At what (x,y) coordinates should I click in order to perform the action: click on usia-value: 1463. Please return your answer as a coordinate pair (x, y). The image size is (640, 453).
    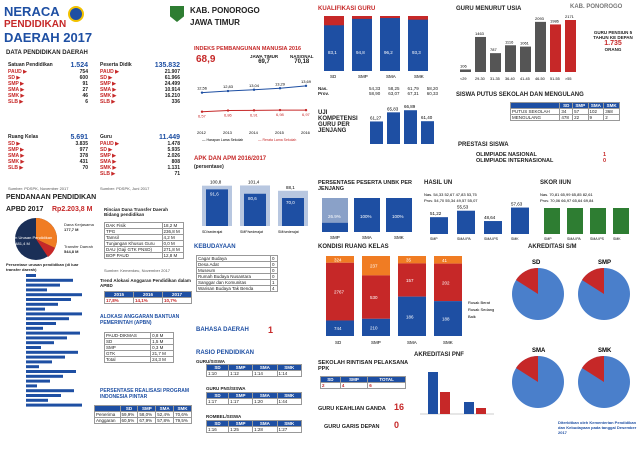
    Looking at the image, I should click on (480, 33).